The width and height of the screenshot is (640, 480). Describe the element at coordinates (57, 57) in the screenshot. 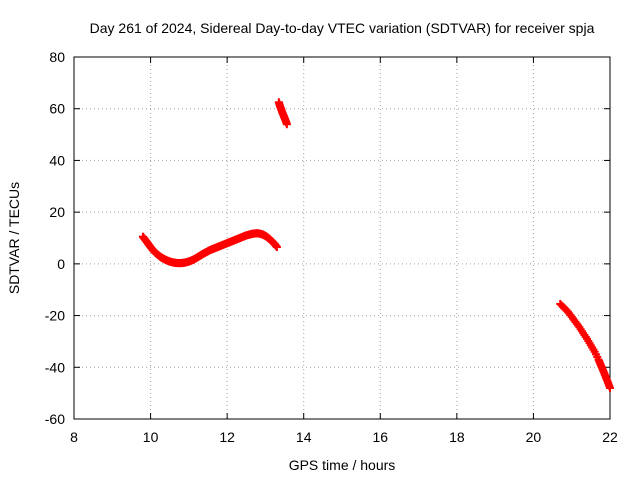

I see `y-tick-label: 80` at that location.